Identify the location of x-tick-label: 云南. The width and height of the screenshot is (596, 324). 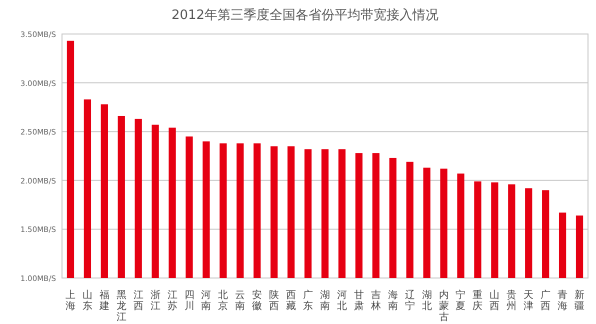
(240, 301).